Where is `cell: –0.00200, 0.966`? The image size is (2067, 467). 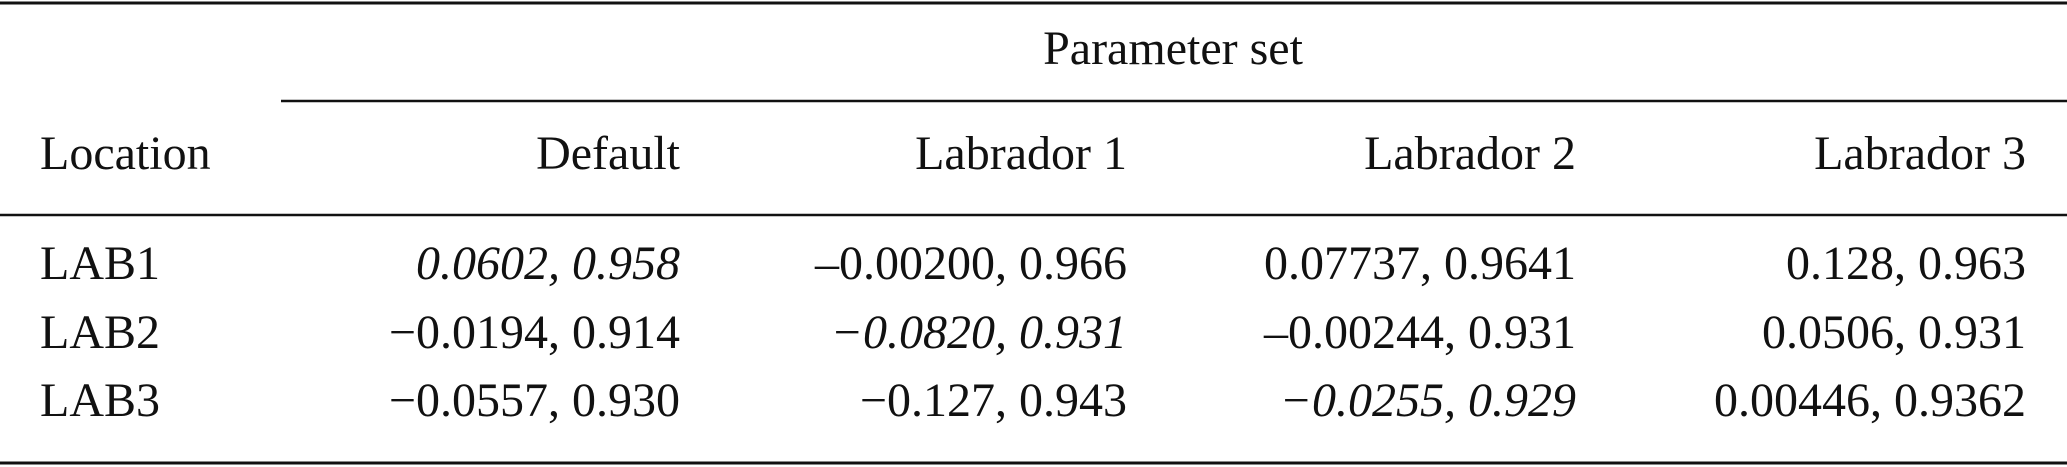
cell: –0.00200, 0.966 is located at coordinates (970, 263).